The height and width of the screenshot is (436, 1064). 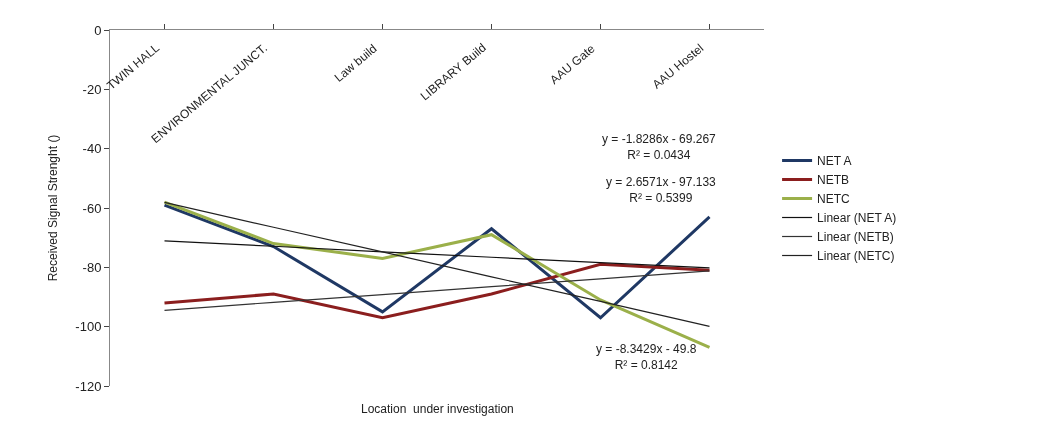 I want to click on y-tick-label: -40, so click(x=92, y=149).